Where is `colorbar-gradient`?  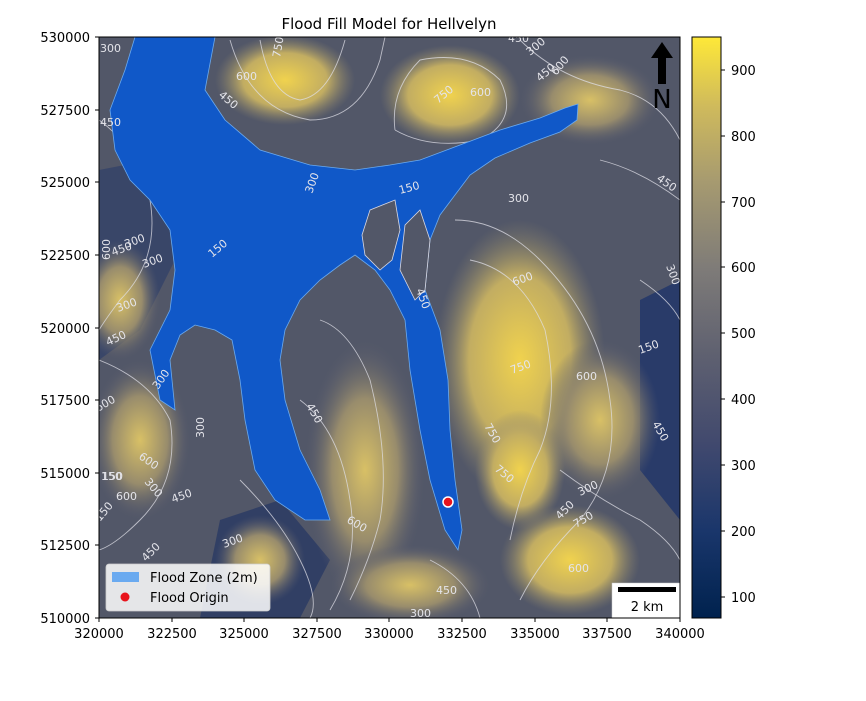
colorbar-gradient is located at coordinates (706, 327).